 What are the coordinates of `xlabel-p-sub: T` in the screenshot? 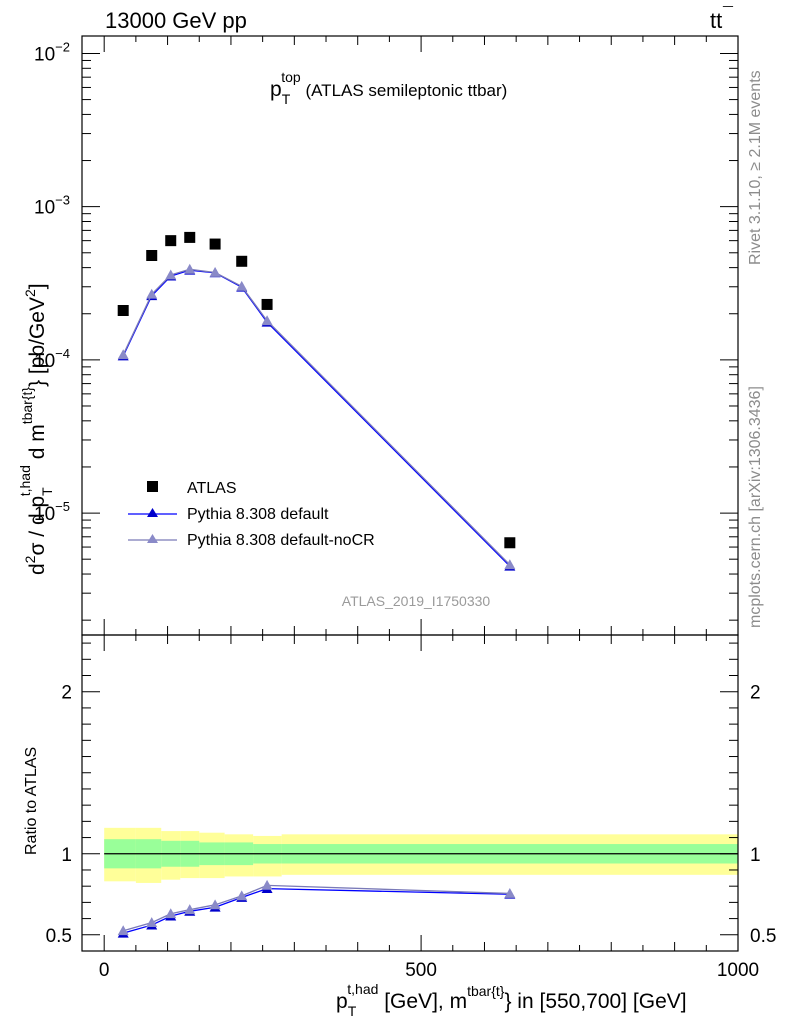 It's located at (352, 1011).